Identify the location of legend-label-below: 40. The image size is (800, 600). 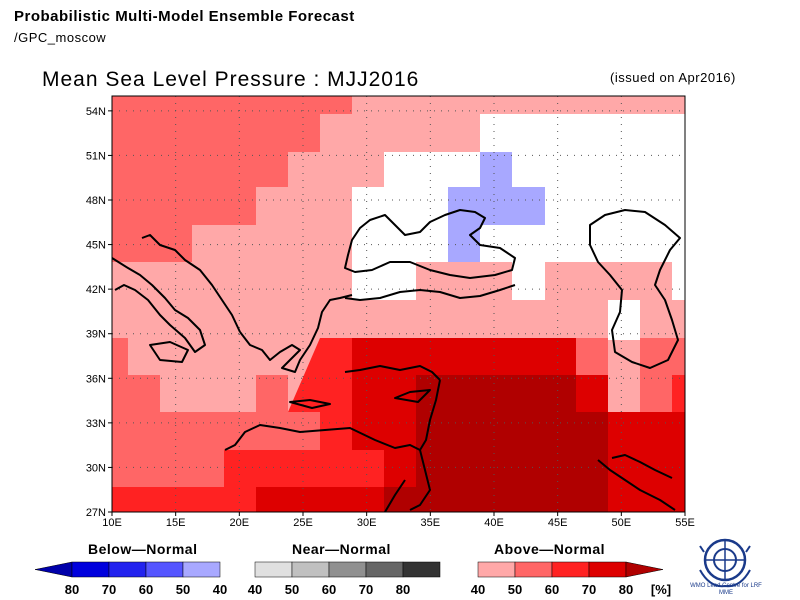
(220, 589).